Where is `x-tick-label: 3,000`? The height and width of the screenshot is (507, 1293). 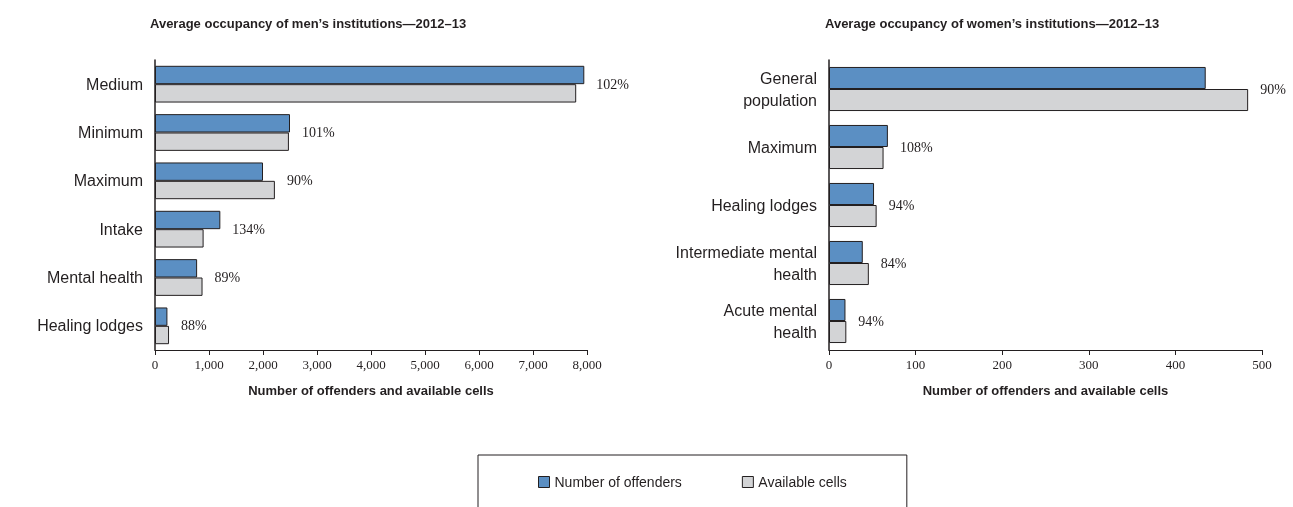 x-tick-label: 3,000 is located at coordinates (317, 364).